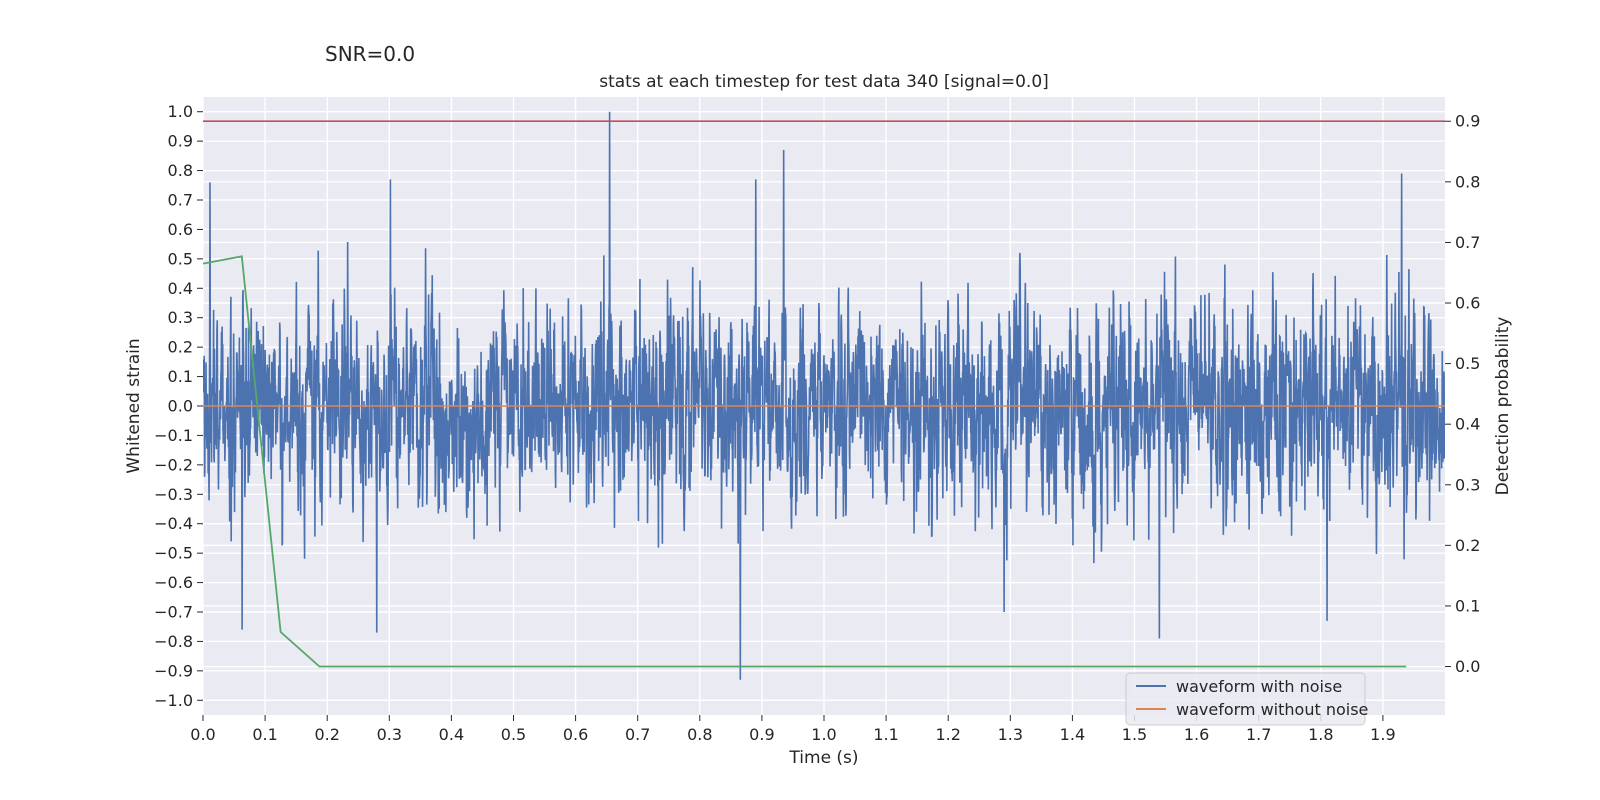 The width and height of the screenshot is (1600, 800). I want to click on y-tick-label: 0.3, so click(180, 317).